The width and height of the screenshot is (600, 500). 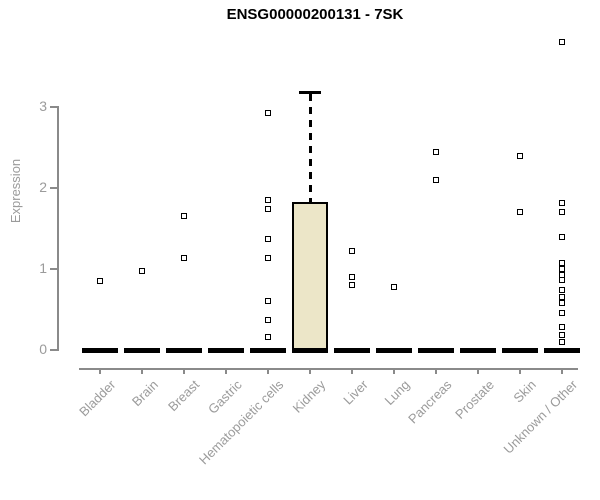 What do you see at coordinates (310, 276) in the screenshot?
I see `box-q1-q3` at bounding box center [310, 276].